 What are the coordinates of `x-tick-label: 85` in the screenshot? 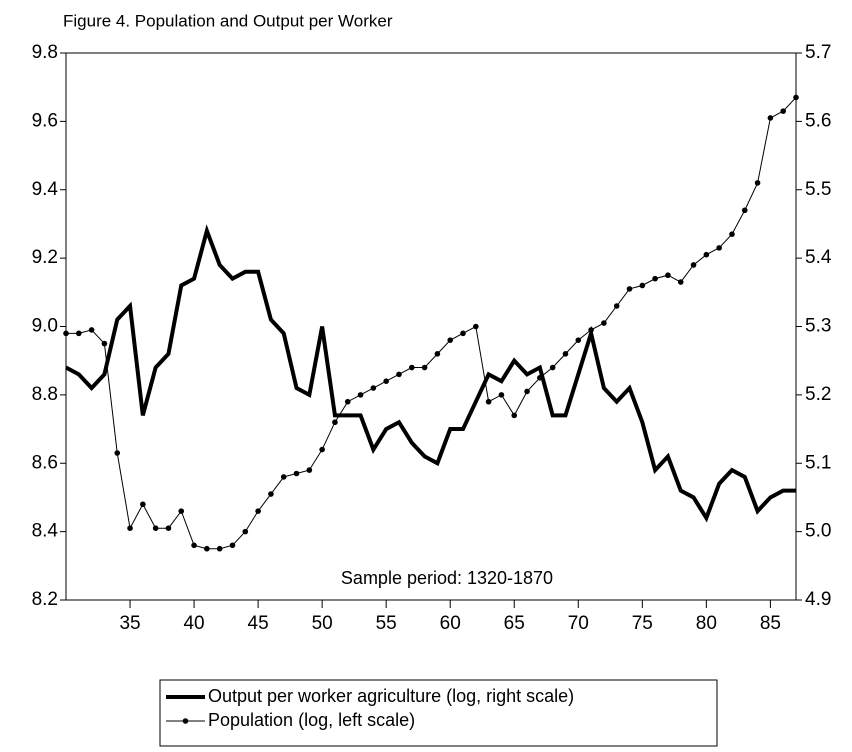 It's located at (770, 623).